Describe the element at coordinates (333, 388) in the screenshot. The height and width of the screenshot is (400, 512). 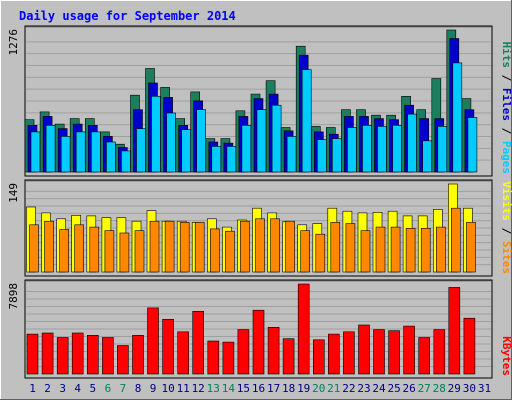
I see `day-label-21: 21` at that location.